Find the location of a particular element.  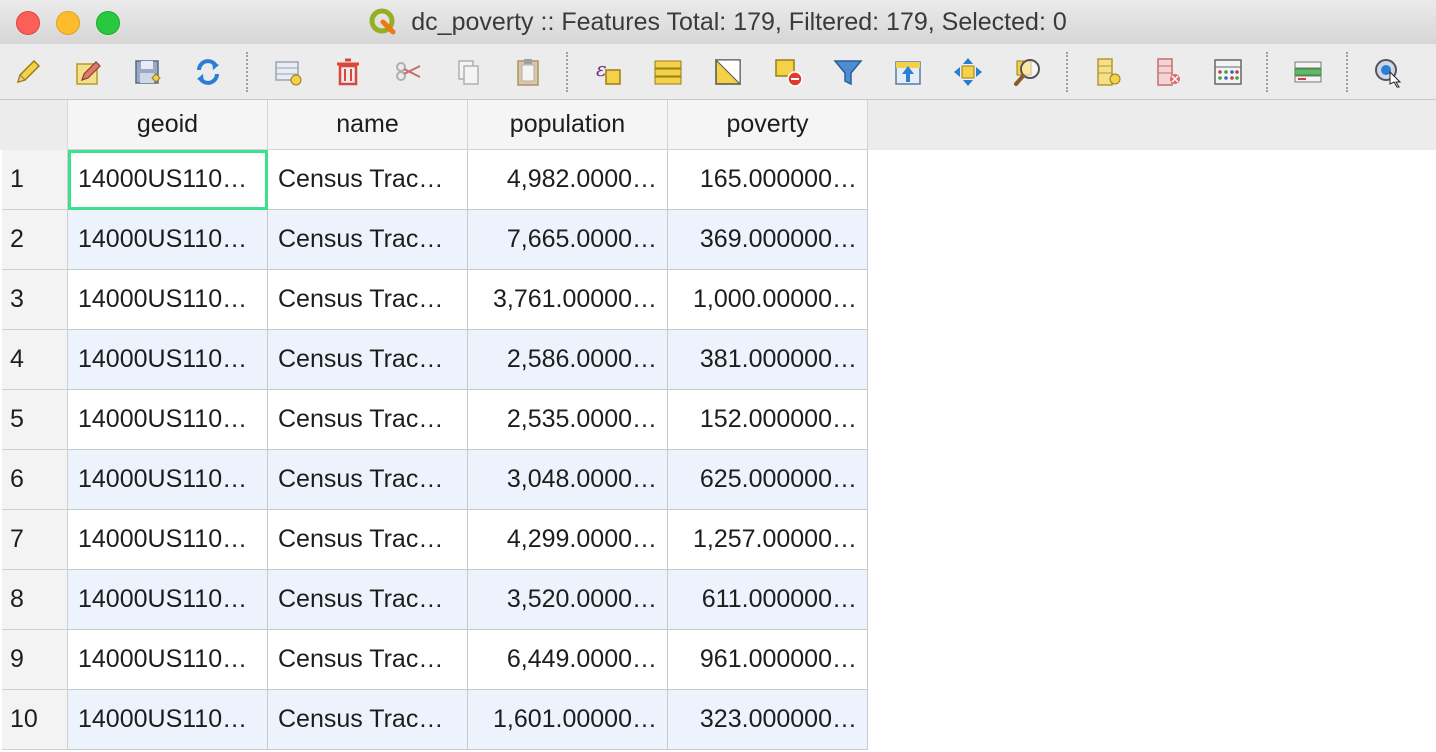

delete-feature-button is located at coordinates (348, 72).